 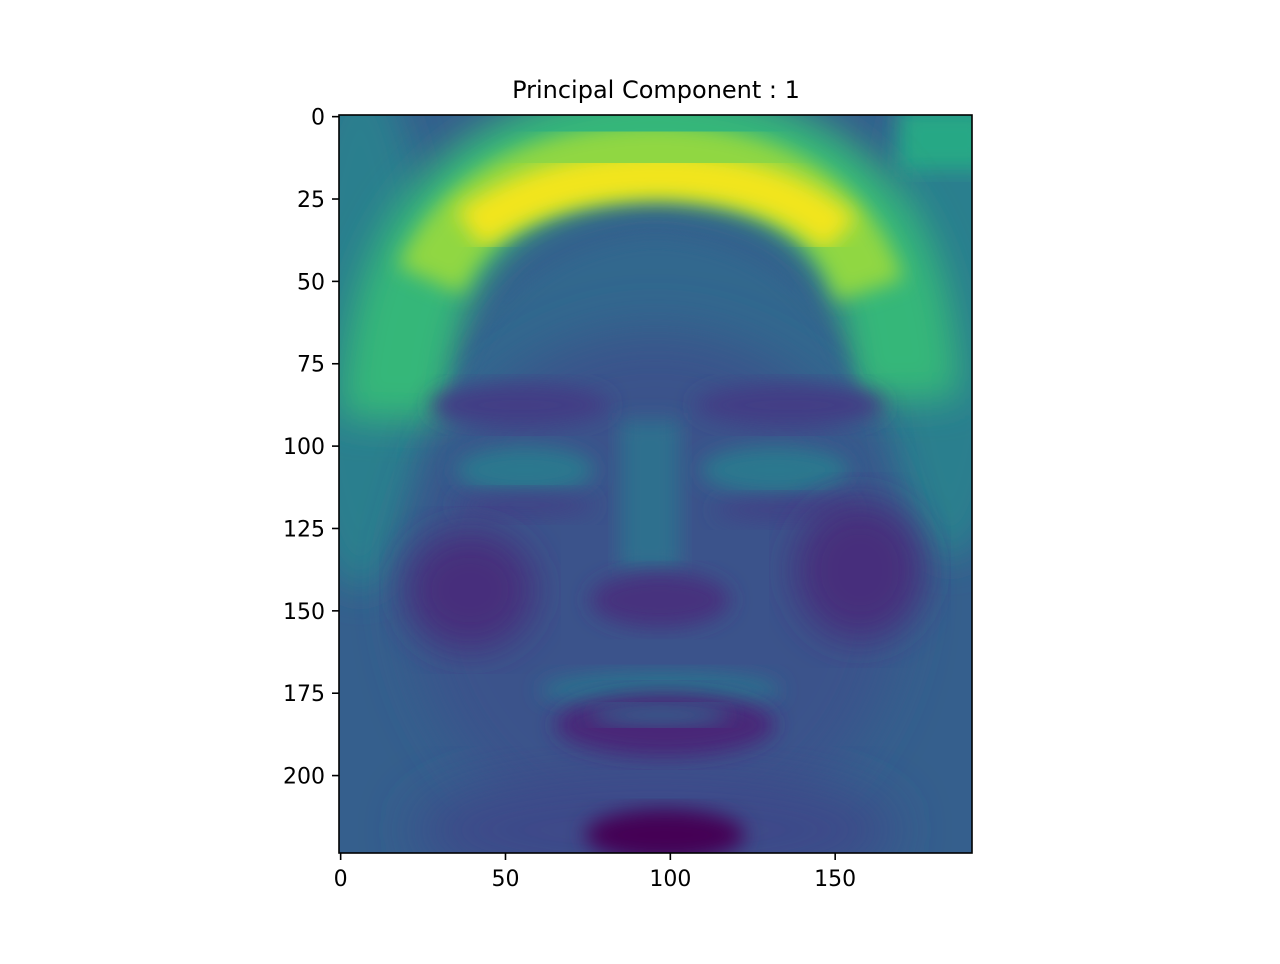 I want to click on heatmap-teeth, so click(x=660, y=715).